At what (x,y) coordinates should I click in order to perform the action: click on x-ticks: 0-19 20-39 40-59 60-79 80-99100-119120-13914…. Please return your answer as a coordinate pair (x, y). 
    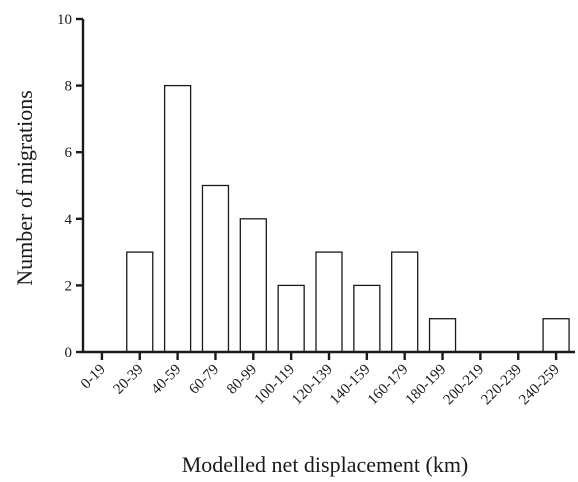
    Looking at the image, I should click on (320, 380).